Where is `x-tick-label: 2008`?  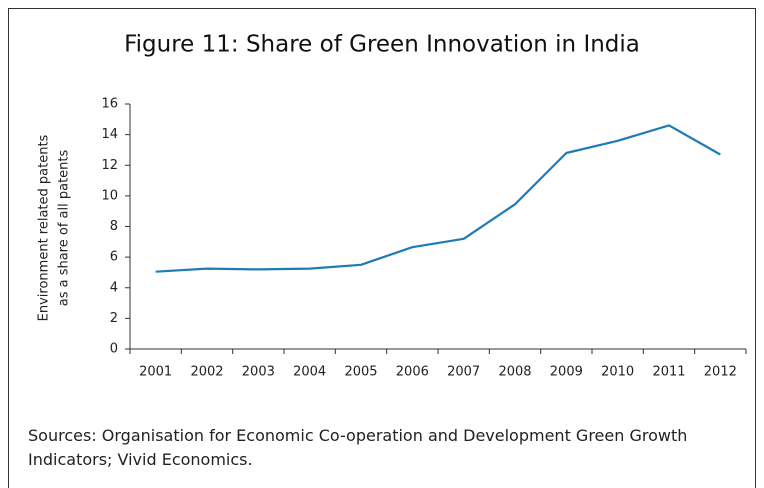 x-tick-label: 2008 is located at coordinates (514, 372).